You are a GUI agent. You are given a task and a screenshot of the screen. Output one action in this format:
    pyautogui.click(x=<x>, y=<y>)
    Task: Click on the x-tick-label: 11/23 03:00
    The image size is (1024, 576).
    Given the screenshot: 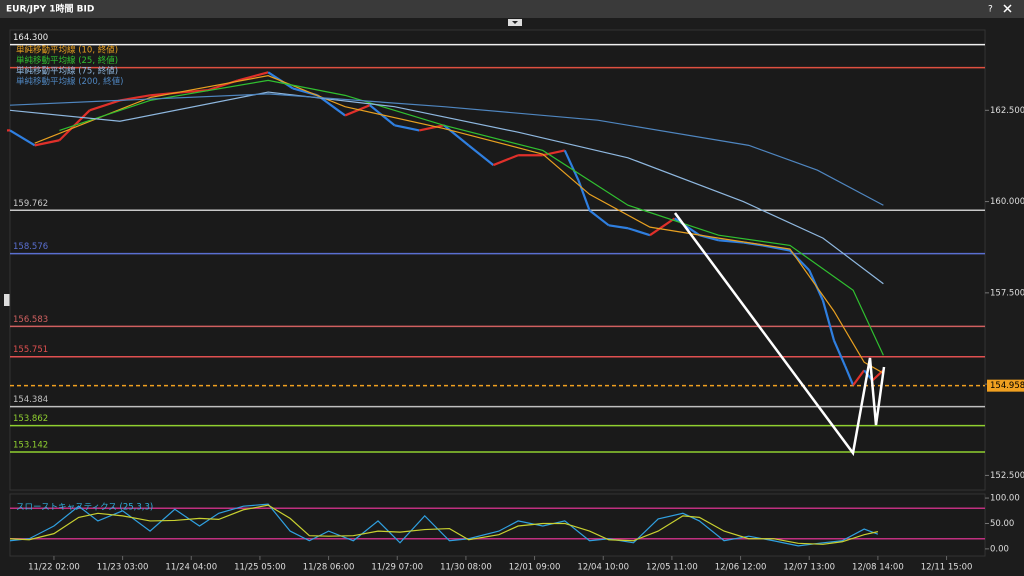 What is the action you would take?
    pyautogui.click(x=123, y=568)
    